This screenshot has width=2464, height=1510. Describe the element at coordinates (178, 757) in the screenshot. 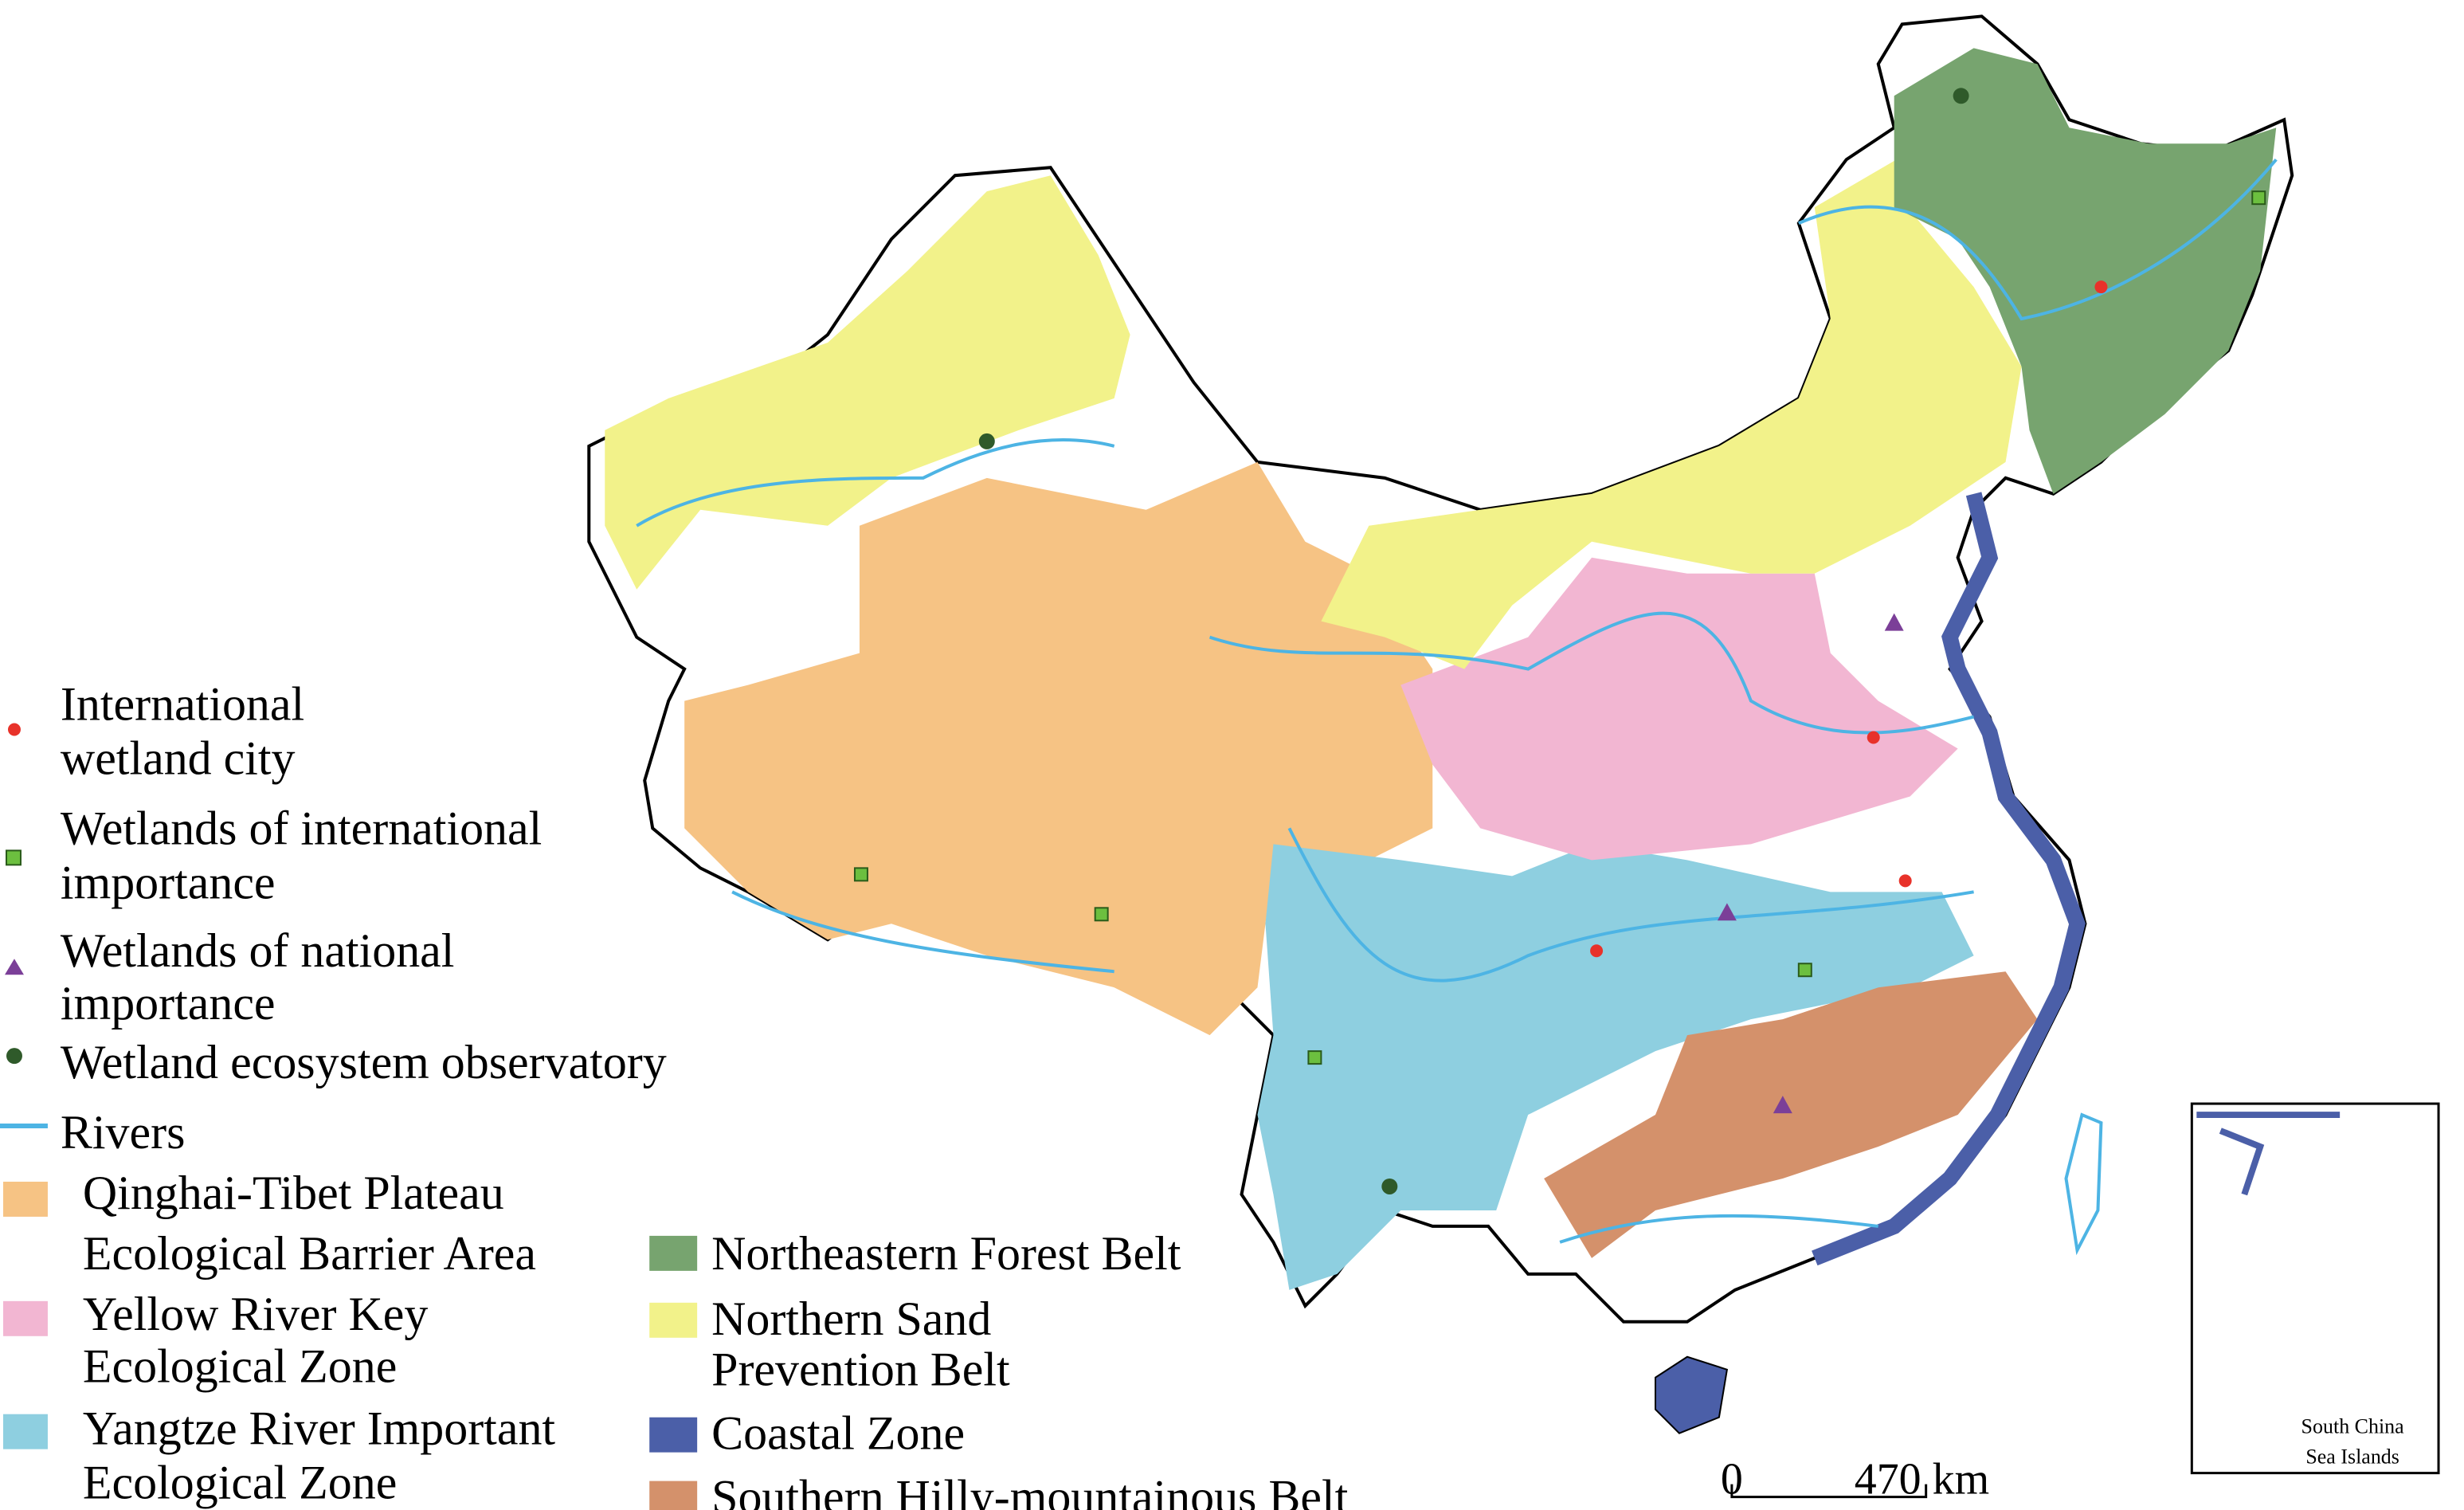

I see `legend-label: wetland city` at that location.